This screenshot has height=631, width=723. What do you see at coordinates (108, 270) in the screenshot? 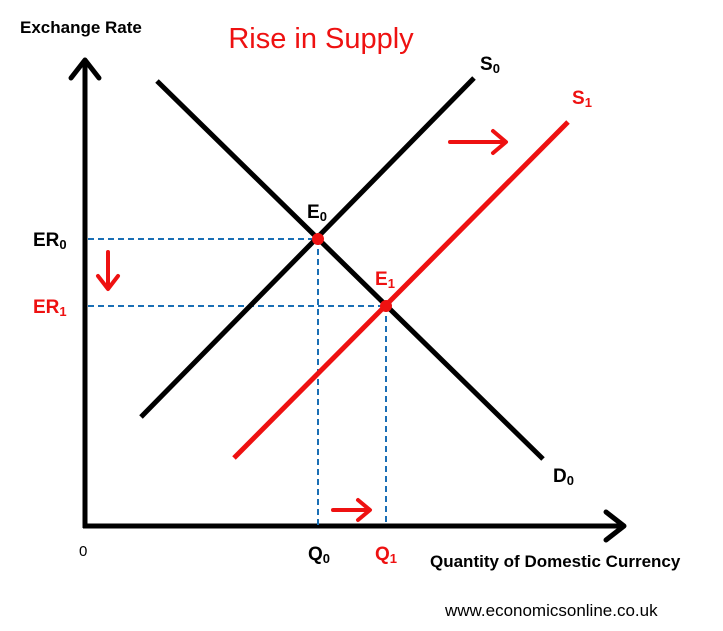
I see `fall-arrow-down-icon` at bounding box center [108, 270].